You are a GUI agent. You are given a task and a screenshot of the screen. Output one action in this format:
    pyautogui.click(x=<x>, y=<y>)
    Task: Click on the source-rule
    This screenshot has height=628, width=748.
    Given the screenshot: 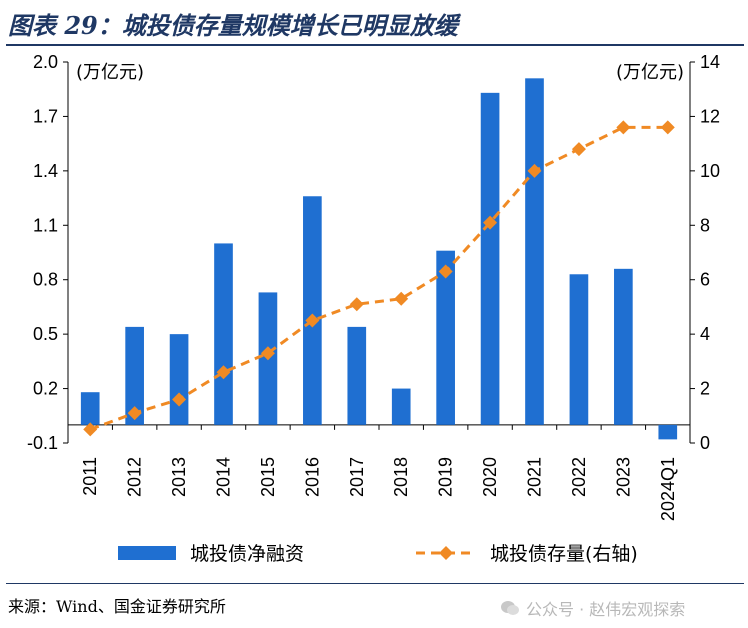 What is the action you would take?
    pyautogui.click(x=375, y=583)
    